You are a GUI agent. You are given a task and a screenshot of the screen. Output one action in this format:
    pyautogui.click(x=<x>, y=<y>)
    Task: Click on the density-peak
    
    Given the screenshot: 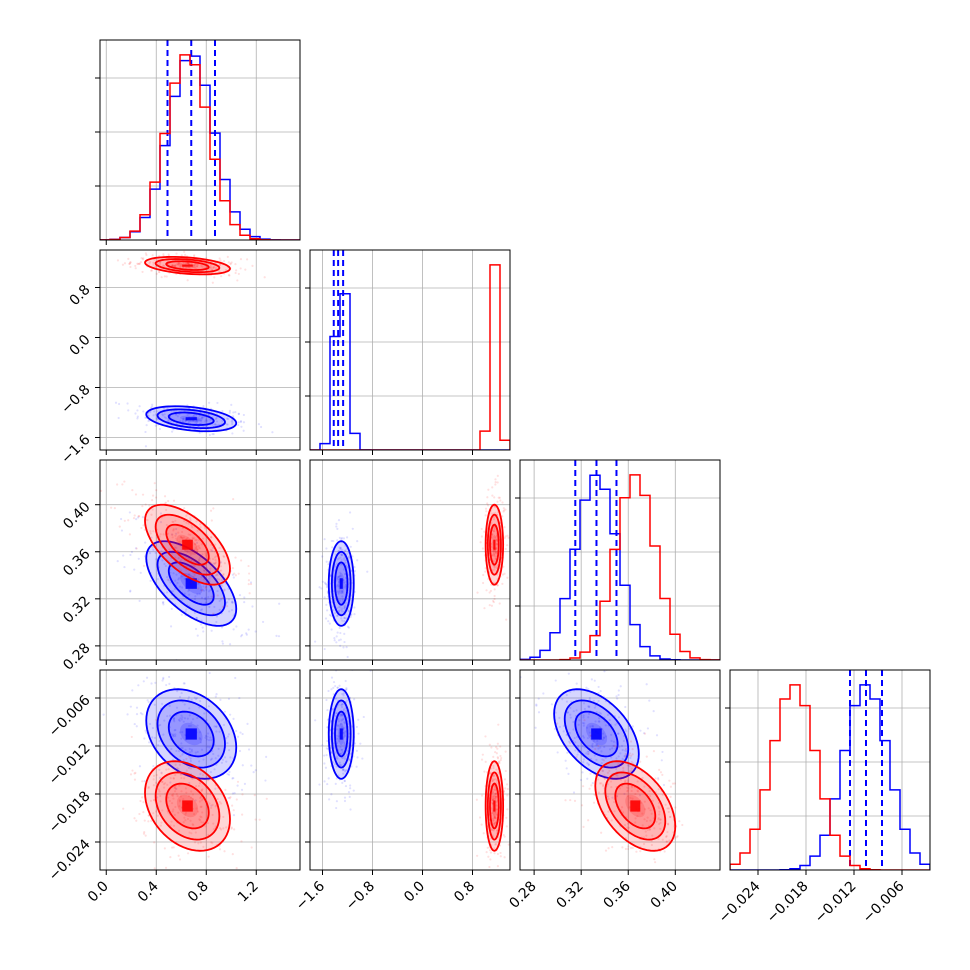 What is the action you would take?
    pyautogui.click(x=494, y=544)
    